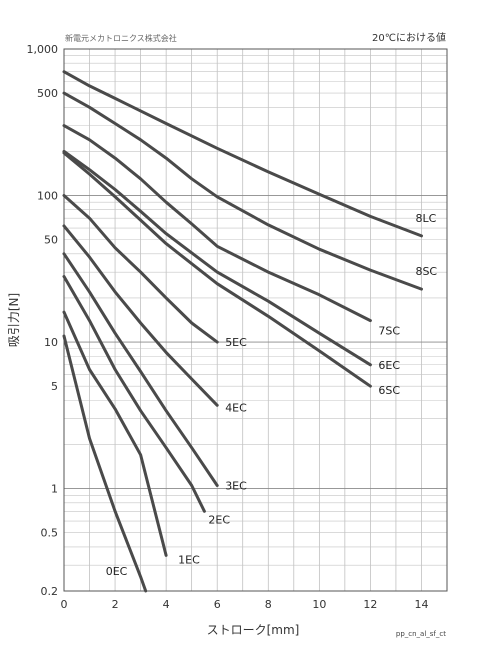  I want to click on x-tick-label: 4, so click(166, 604).